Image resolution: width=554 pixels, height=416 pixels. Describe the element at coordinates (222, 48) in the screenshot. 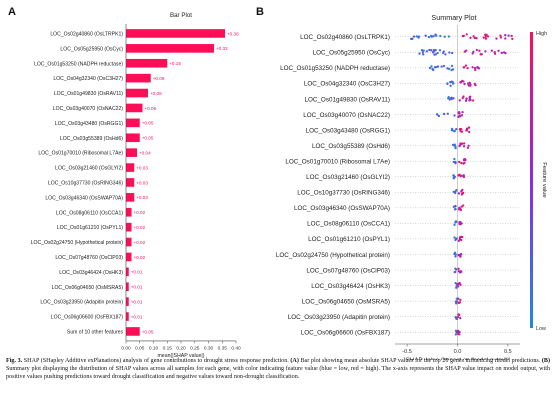

I see `bar-value-label: +0.32` at that location.